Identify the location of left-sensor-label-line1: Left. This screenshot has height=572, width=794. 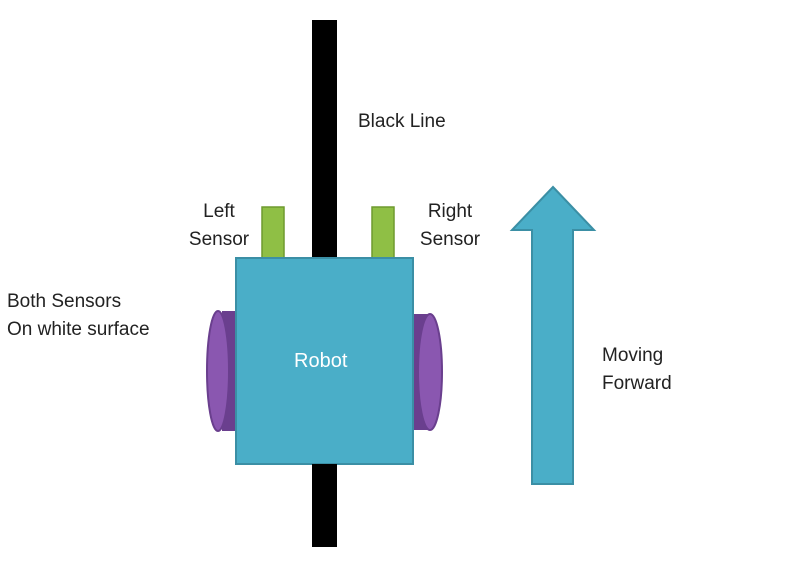
(219, 211).